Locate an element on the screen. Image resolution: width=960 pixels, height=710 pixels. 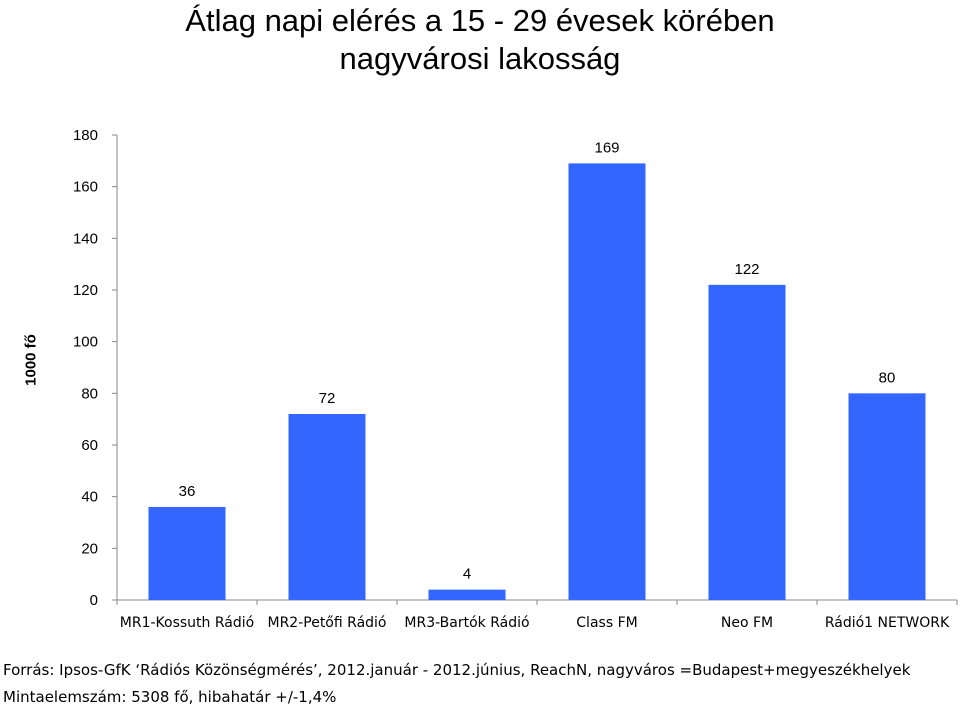
chart-subtitle: nagyvárosi lakosság is located at coordinates (480, 58).